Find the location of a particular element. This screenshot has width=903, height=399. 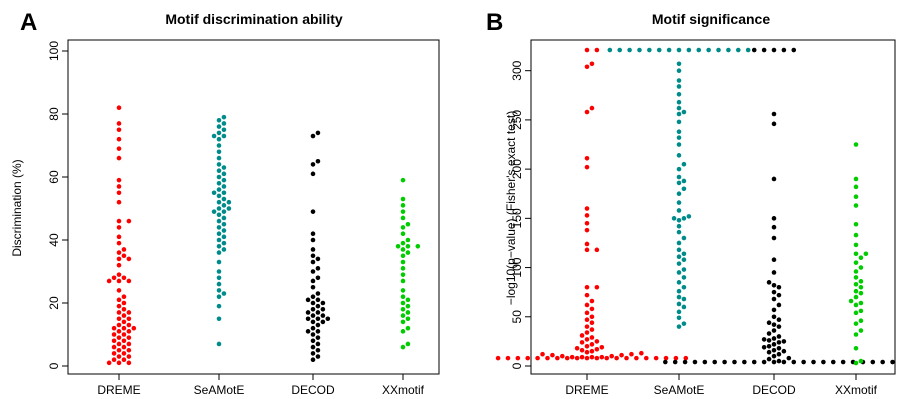

panel-b-x-axis: DREME SeAMotE DECOD XXmotif is located at coordinates (721, 385).